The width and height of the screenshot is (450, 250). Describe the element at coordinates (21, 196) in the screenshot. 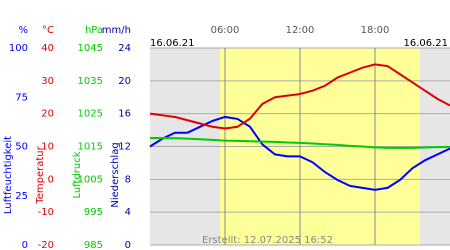

I see `y-tick-label: 25` at that location.